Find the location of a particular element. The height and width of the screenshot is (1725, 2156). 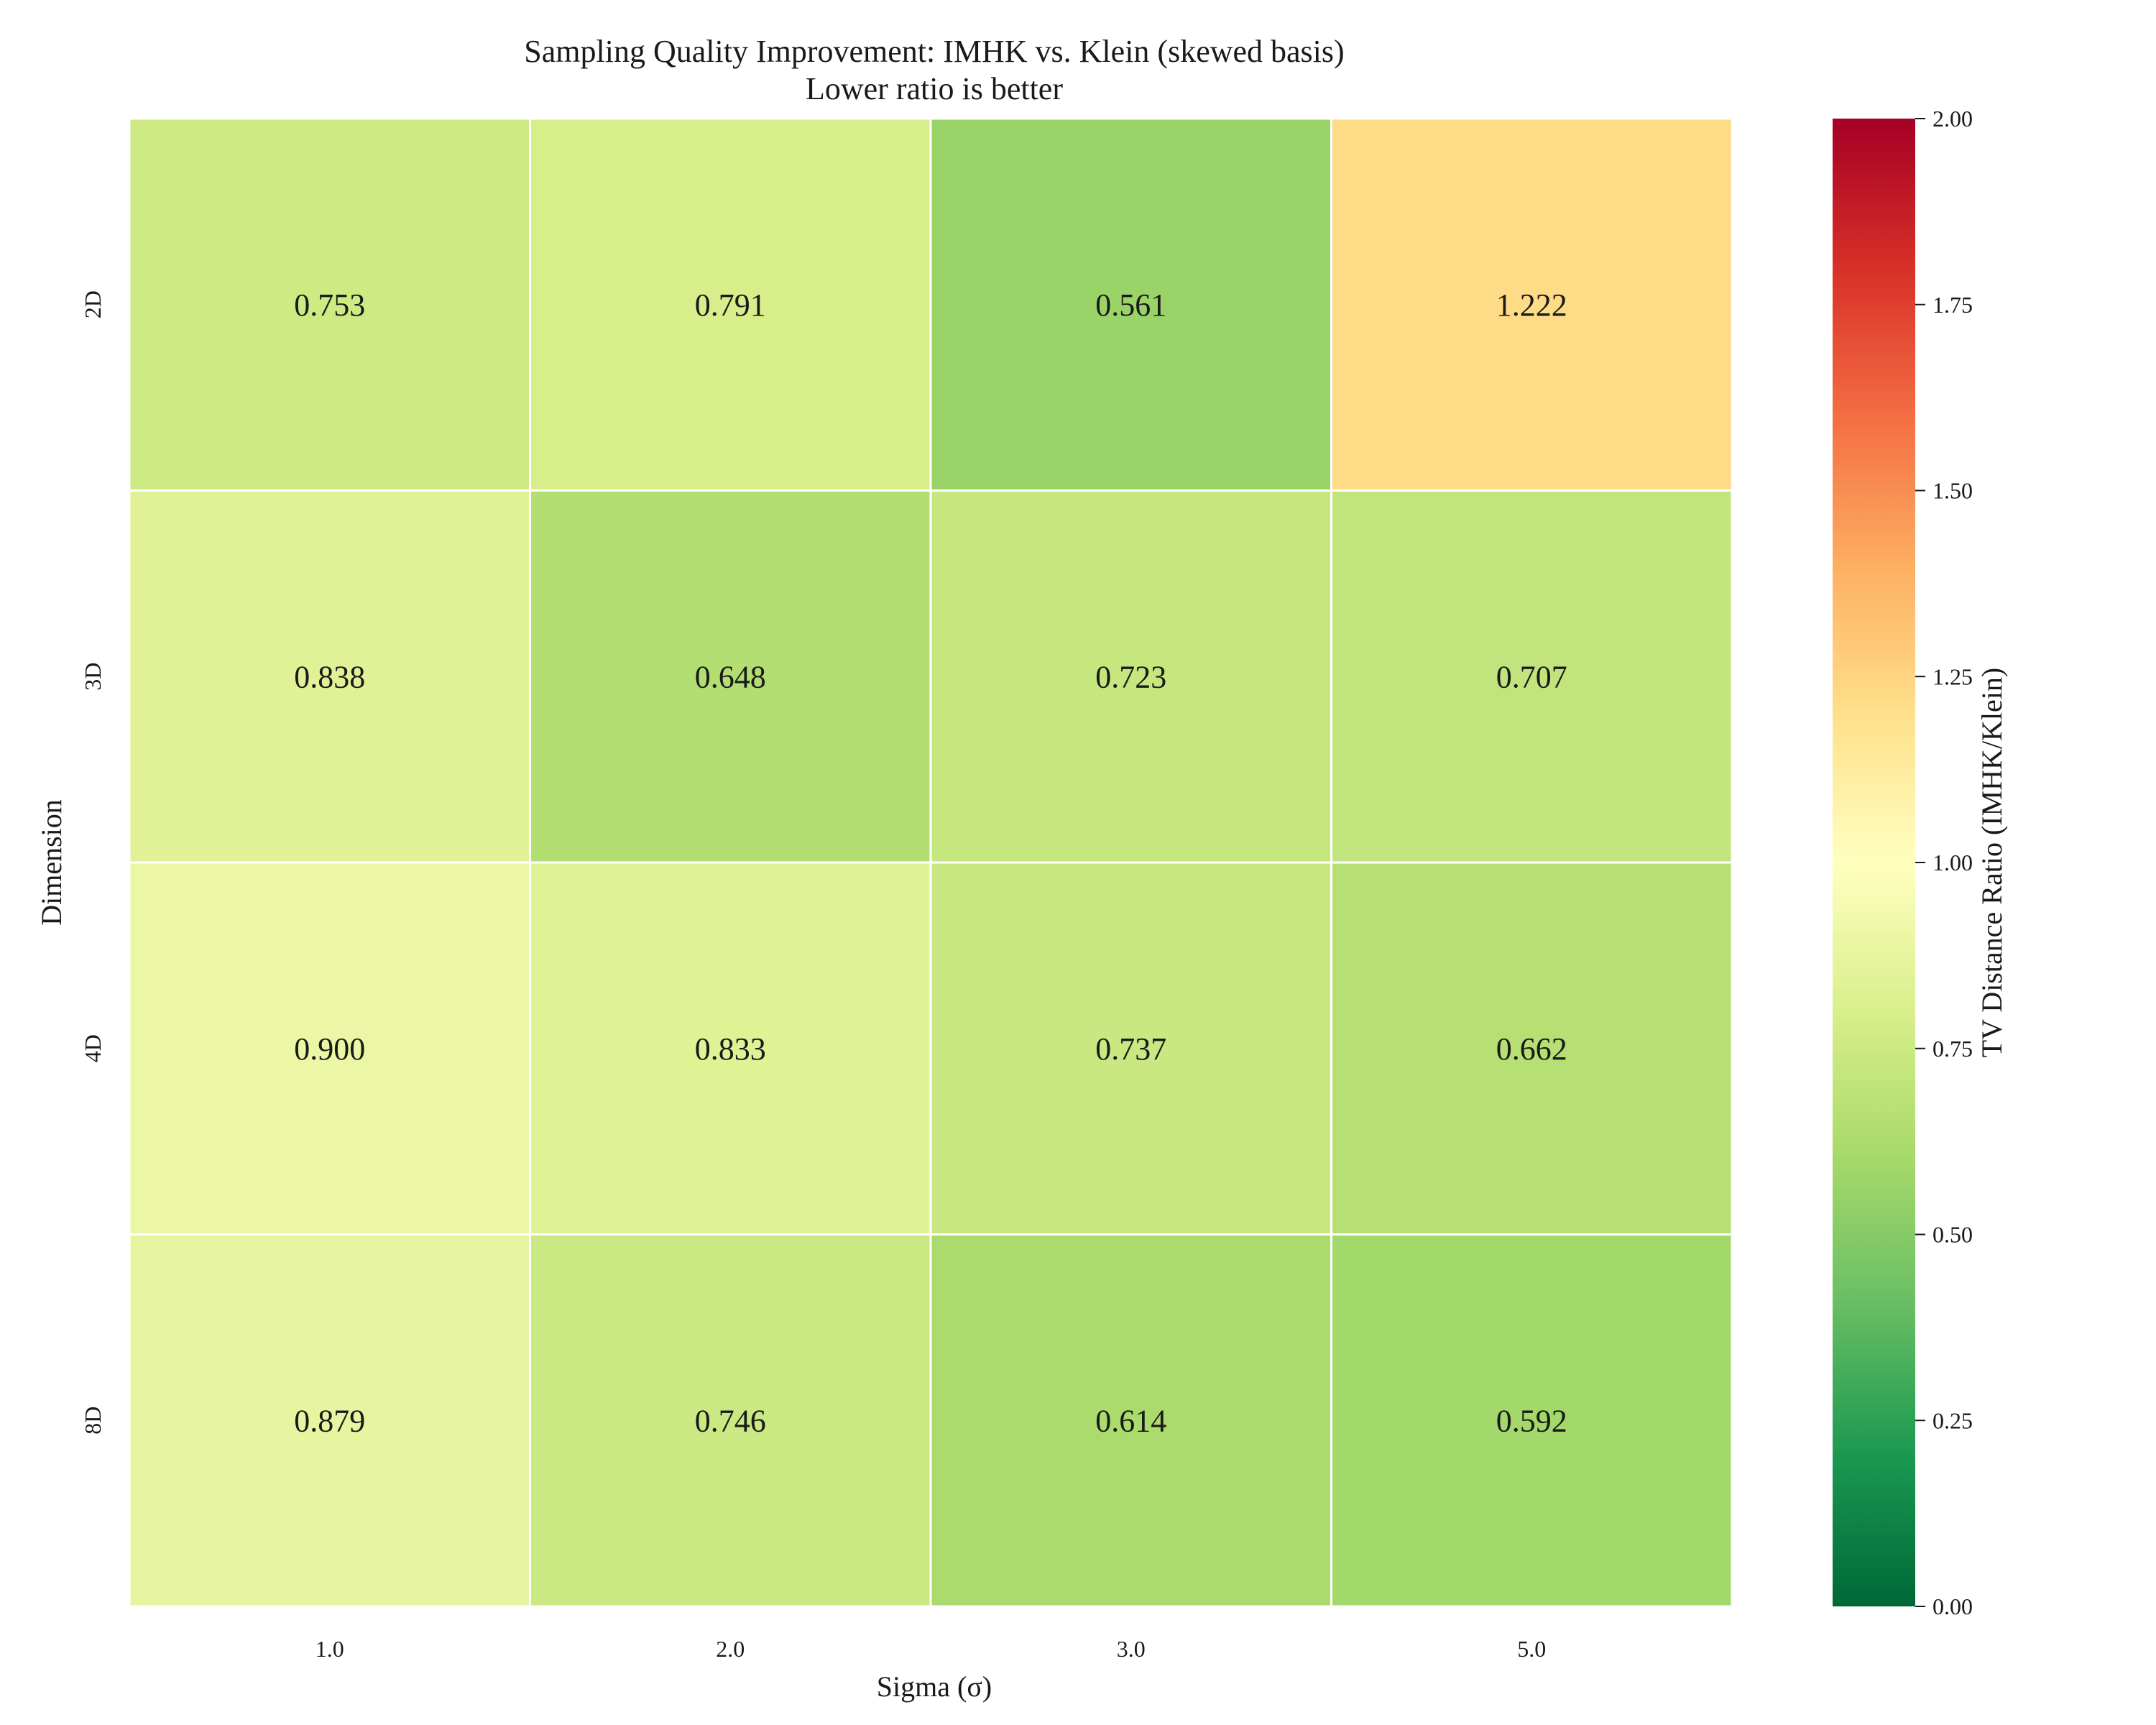

y-tick-label: 2D is located at coordinates (93, 304).